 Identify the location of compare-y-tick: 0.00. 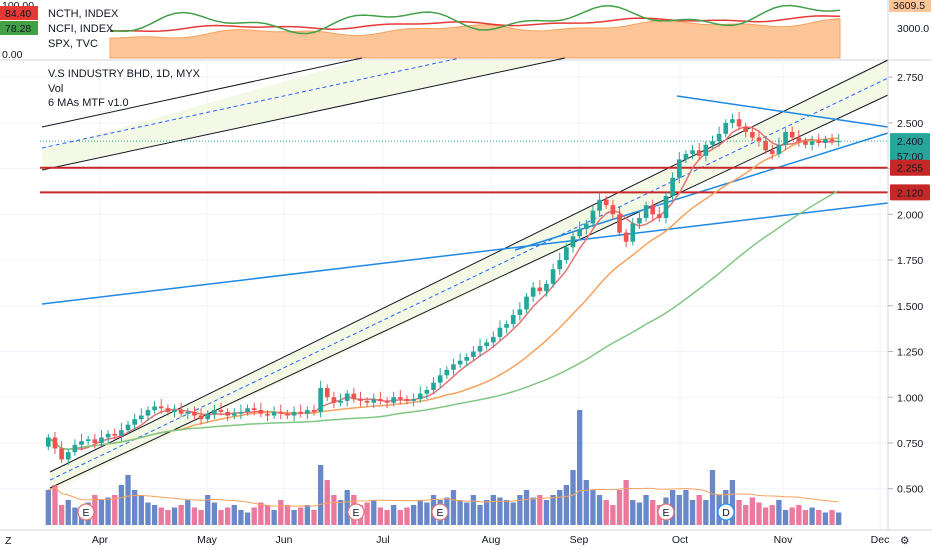
(12, 55).